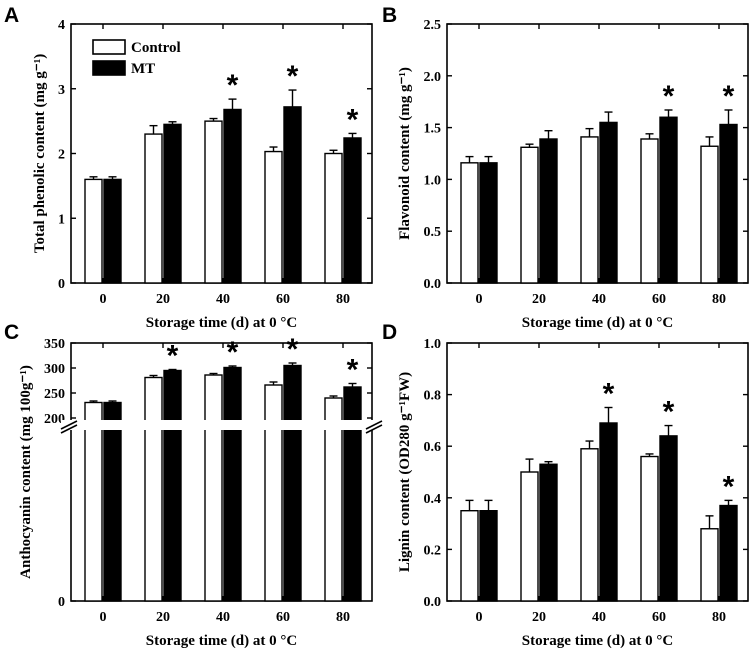 The height and width of the screenshot is (657, 754). What do you see at coordinates (433, 232) in the screenshot?
I see `y-tick-label: 0.5` at bounding box center [433, 232].